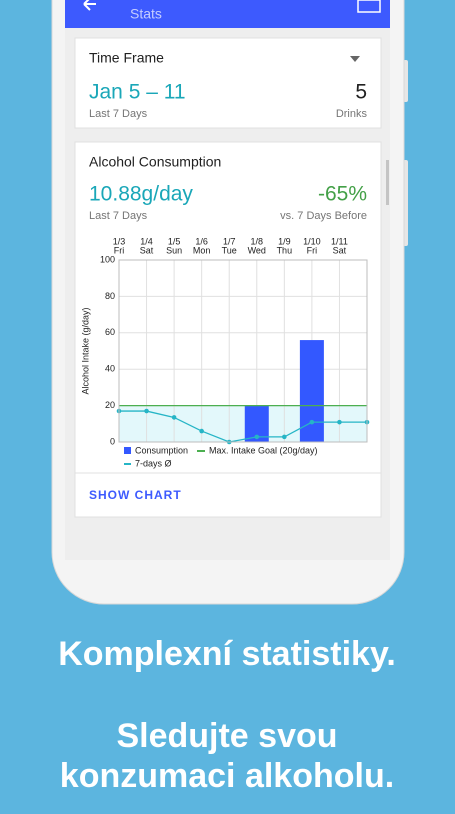 The height and width of the screenshot is (814, 455). What do you see at coordinates (107, 259) in the screenshot?
I see `y-tick-label: 100` at bounding box center [107, 259].